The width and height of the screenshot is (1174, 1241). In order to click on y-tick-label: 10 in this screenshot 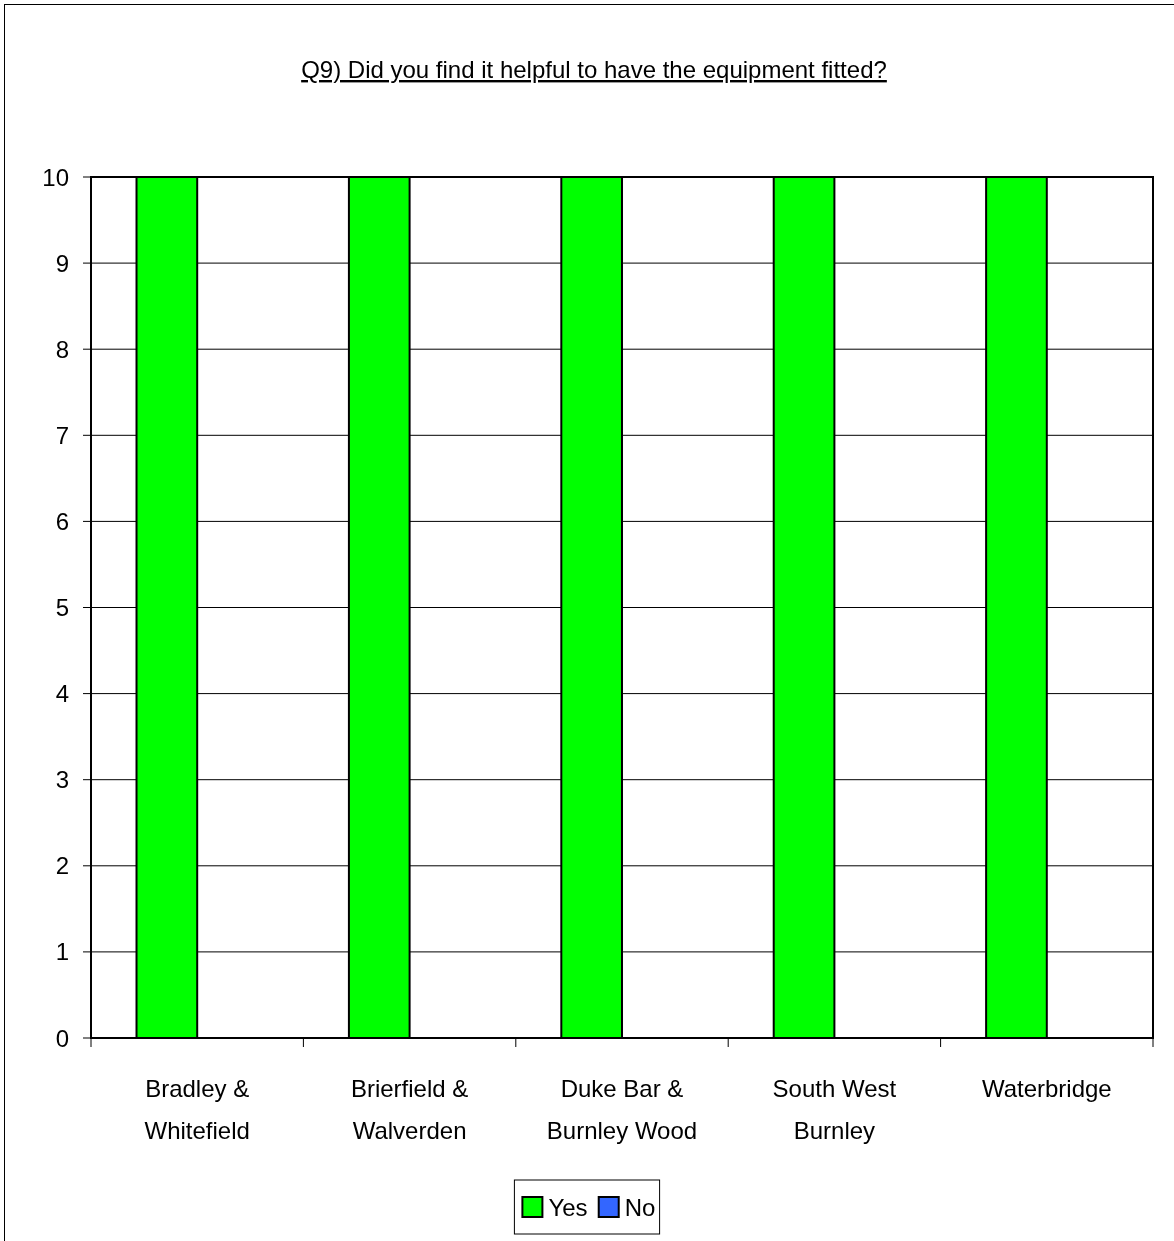, I will do `click(55, 177)`.